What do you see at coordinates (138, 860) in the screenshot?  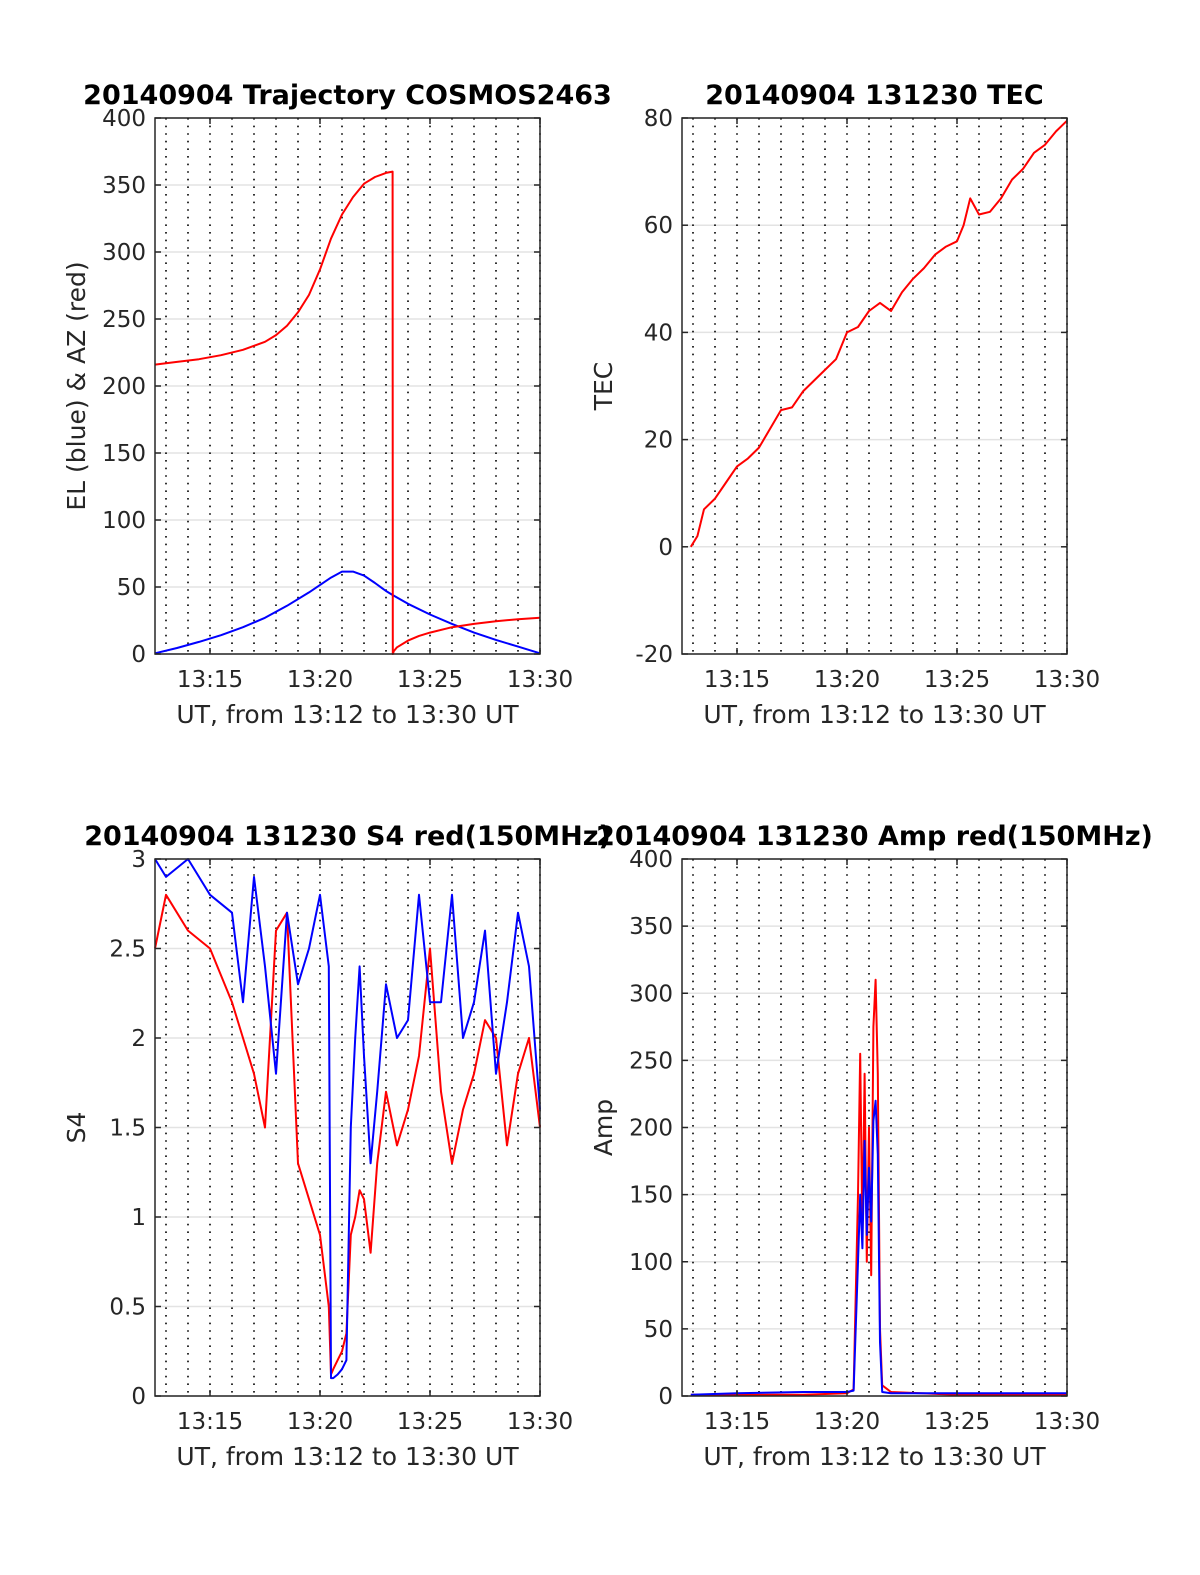 I see `y-tick-label: 3` at bounding box center [138, 860].